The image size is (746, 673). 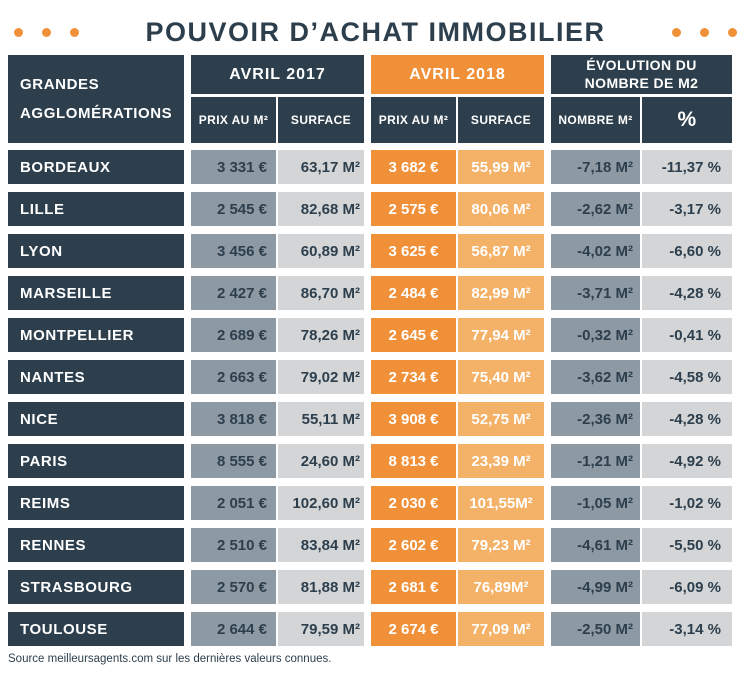 What do you see at coordinates (321, 335) in the screenshot?
I see `surface-2017-value: 78,26 M²` at bounding box center [321, 335].